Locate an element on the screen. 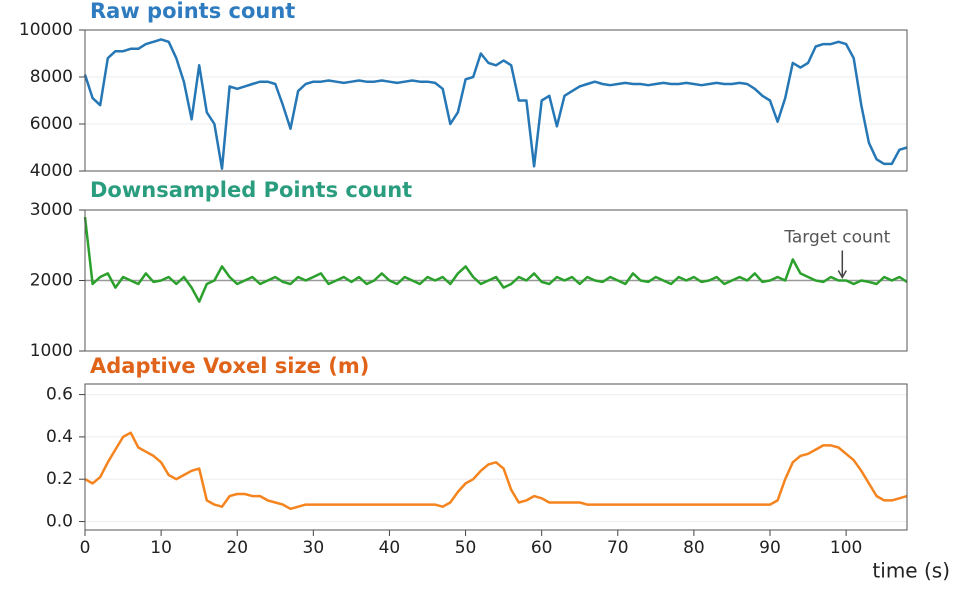 This screenshot has width=968, height=589. x-tick-label: 10 is located at coordinates (161, 548).